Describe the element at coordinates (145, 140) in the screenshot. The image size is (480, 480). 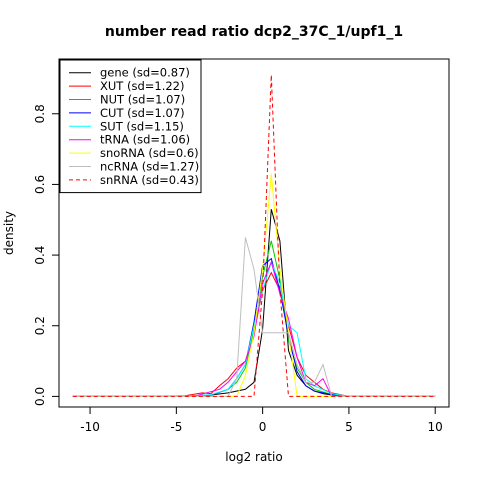
I see `legend-label: tRNA (sd=1.06)` at that location.